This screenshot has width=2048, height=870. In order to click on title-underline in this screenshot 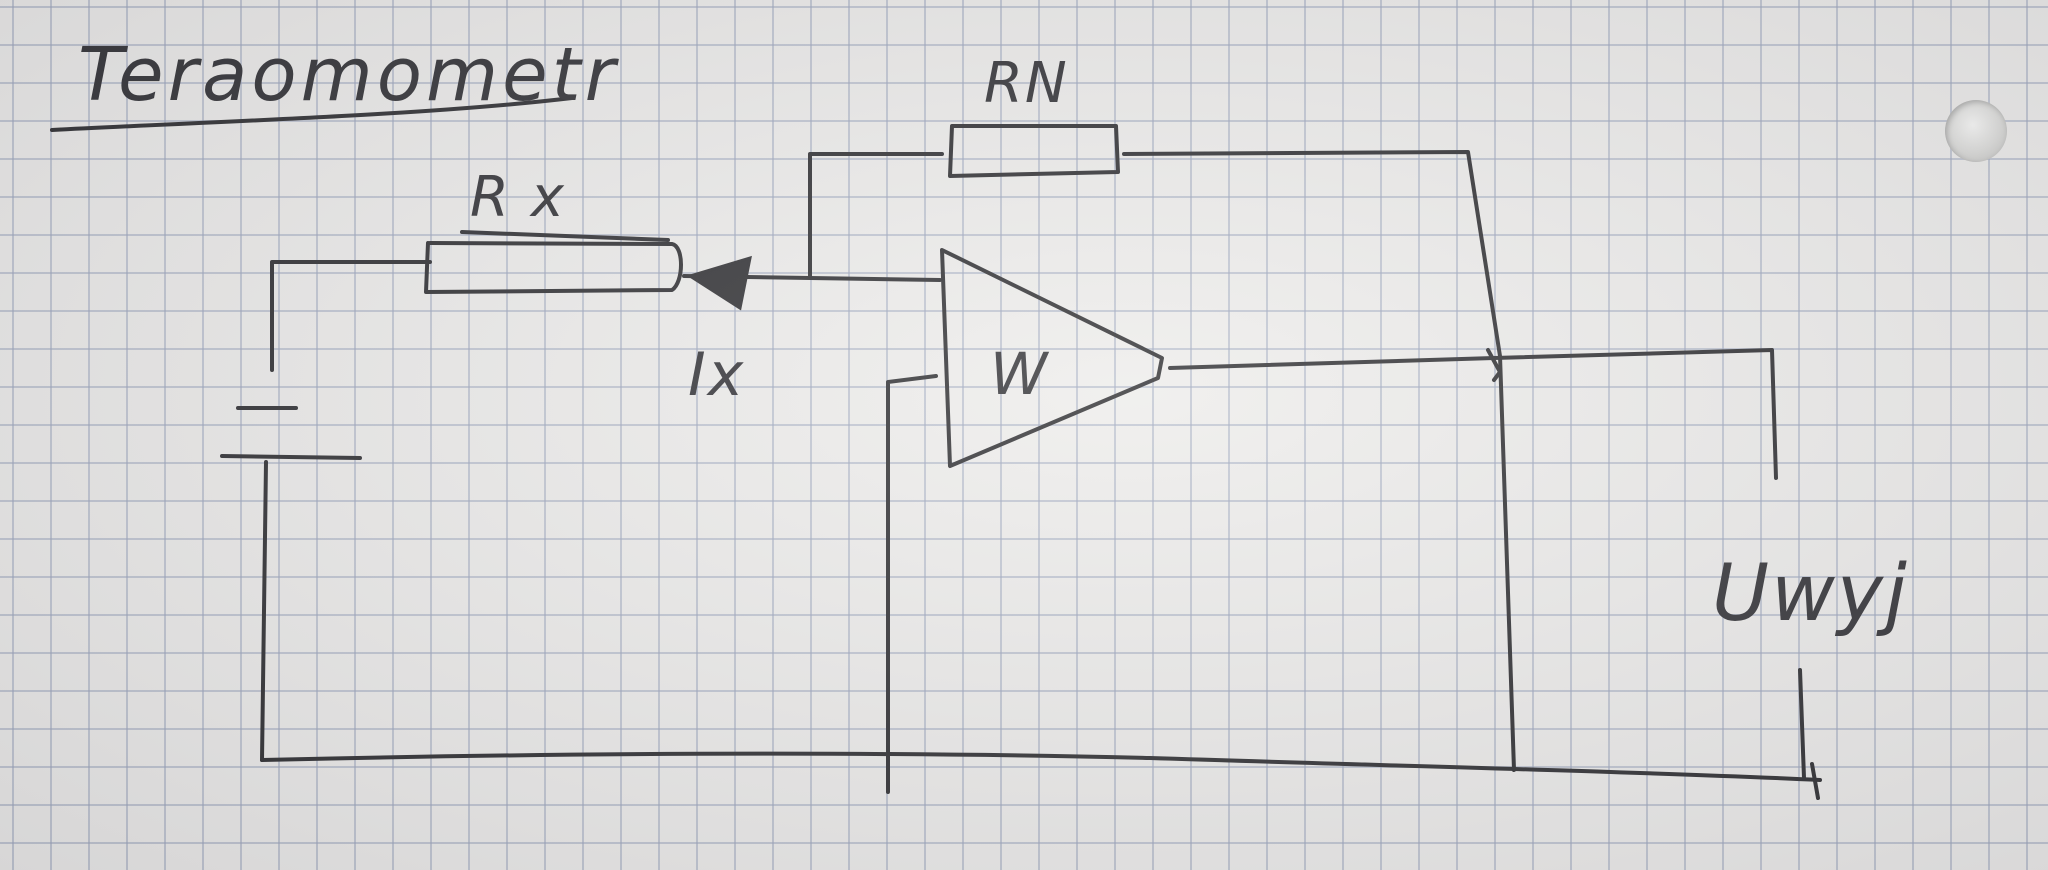, I will do `click(312, 114)`.